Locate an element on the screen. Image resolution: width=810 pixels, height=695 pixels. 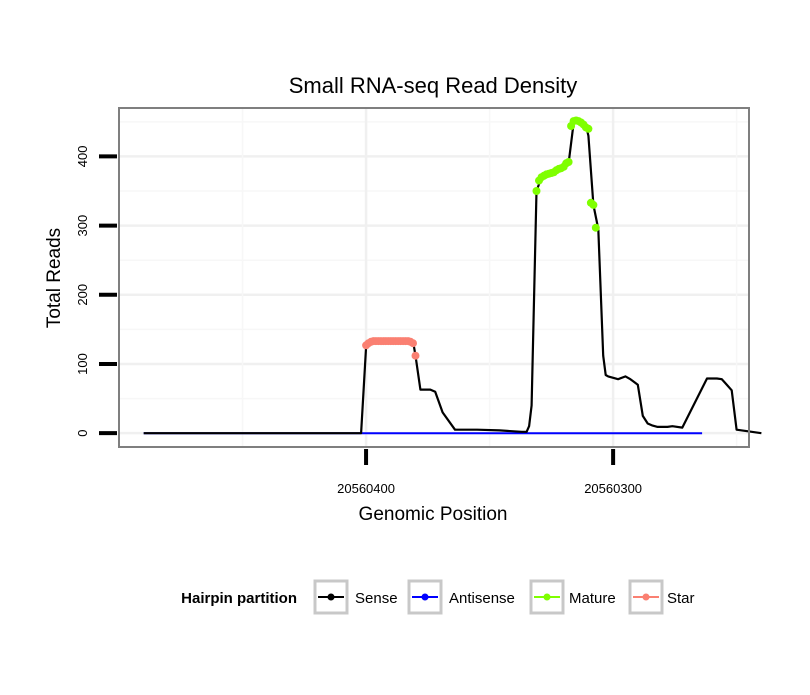
y-tick-label: 100 is located at coordinates (82, 364).